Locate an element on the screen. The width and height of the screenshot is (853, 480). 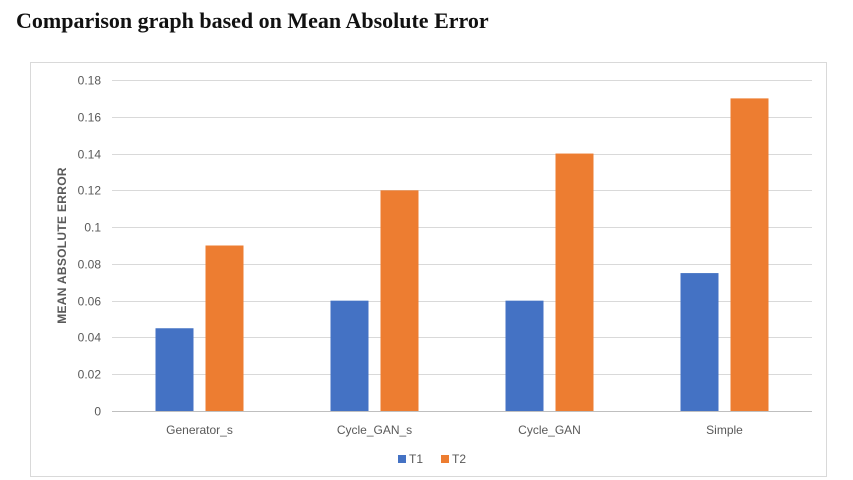
x-tick-label: Generator_s is located at coordinates (199, 430).